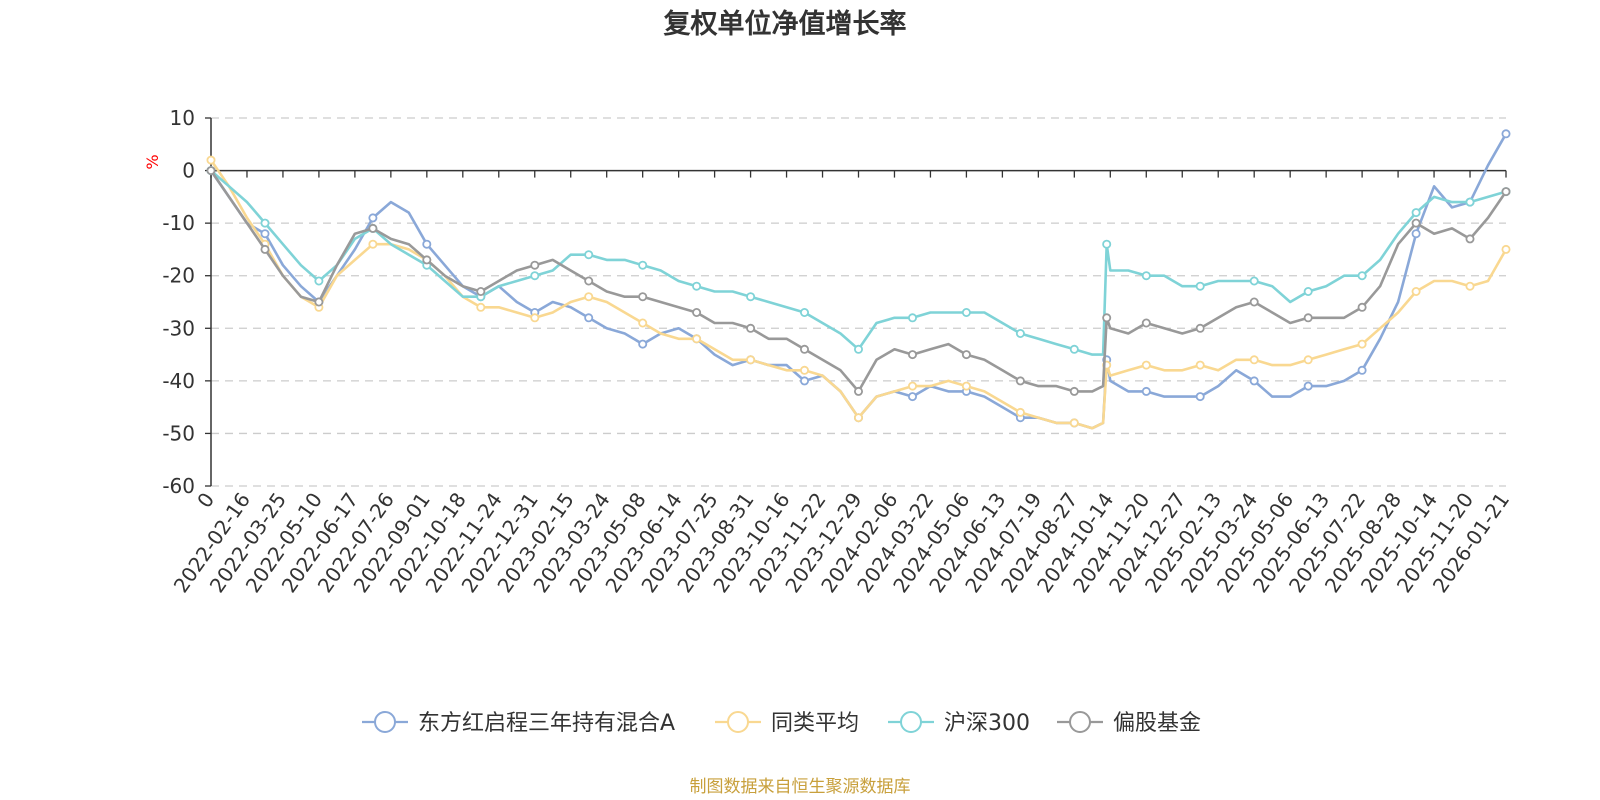  I want to click on y-tick-label: 0, so click(188, 171).